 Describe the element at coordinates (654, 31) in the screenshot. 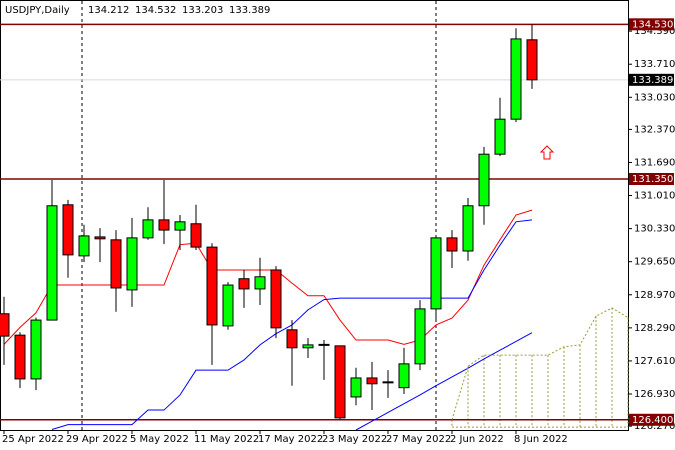

I see `y-tick-label: 134.390` at that location.